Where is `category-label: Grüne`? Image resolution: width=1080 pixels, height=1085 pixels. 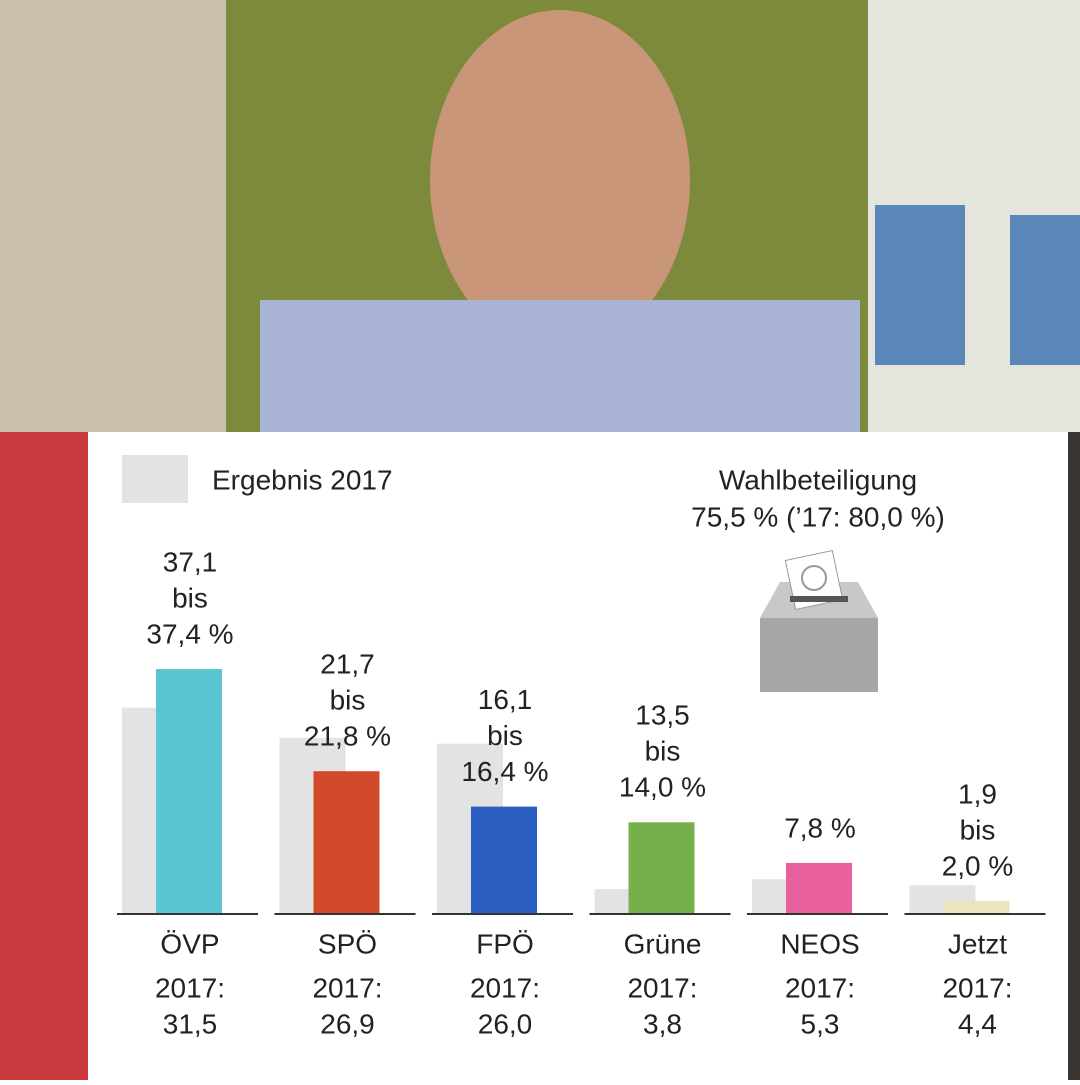 category-label: Grüne is located at coordinates (663, 943).